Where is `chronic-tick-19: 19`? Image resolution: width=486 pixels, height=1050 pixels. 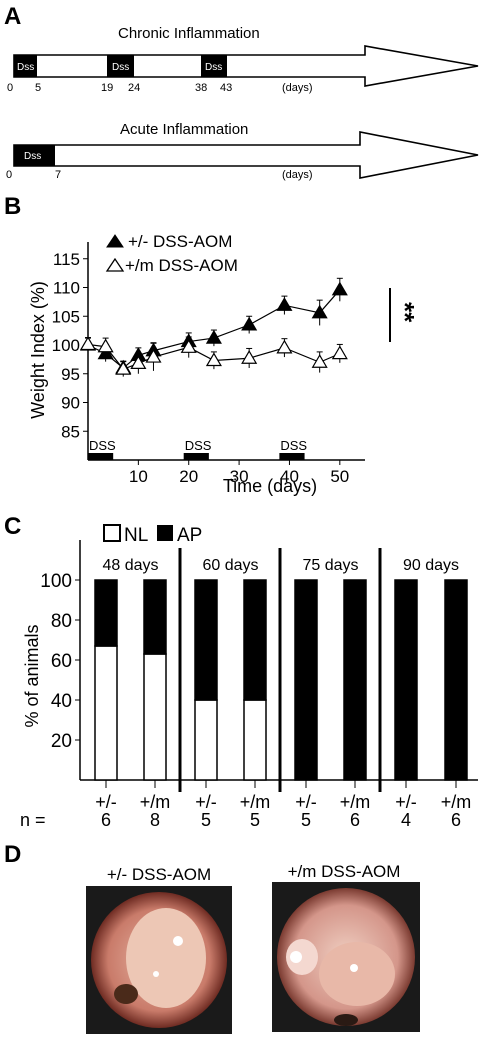
chronic-tick-19: 19 is located at coordinates (107, 88).